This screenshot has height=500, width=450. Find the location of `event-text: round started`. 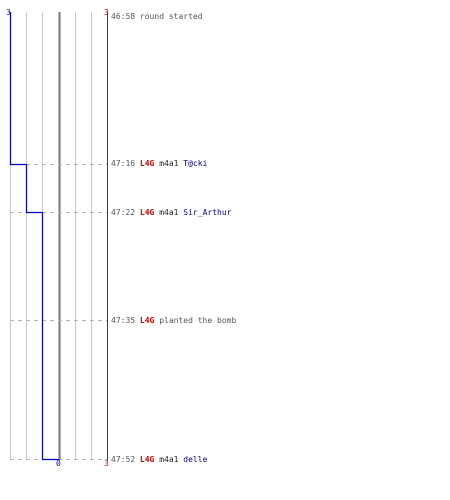

event-text: round started is located at coordinates (171, 16).